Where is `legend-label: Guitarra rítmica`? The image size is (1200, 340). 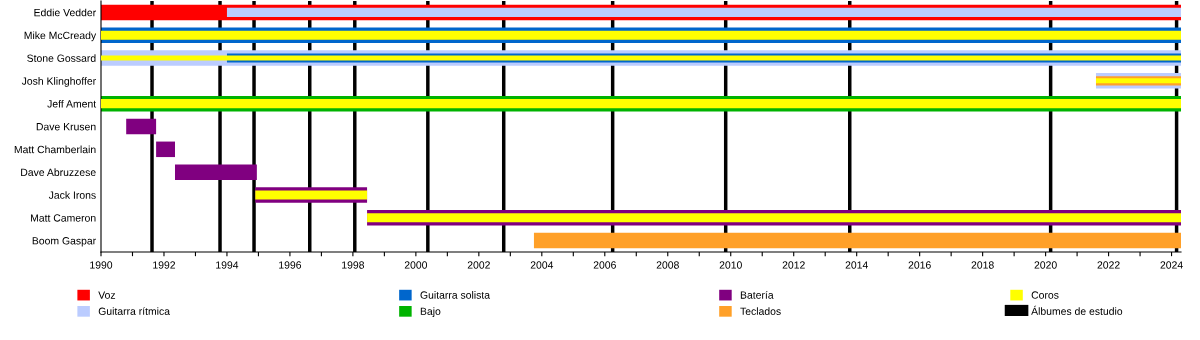
legend-label: Guitarra rítmica is located at coordinates (134, 311).